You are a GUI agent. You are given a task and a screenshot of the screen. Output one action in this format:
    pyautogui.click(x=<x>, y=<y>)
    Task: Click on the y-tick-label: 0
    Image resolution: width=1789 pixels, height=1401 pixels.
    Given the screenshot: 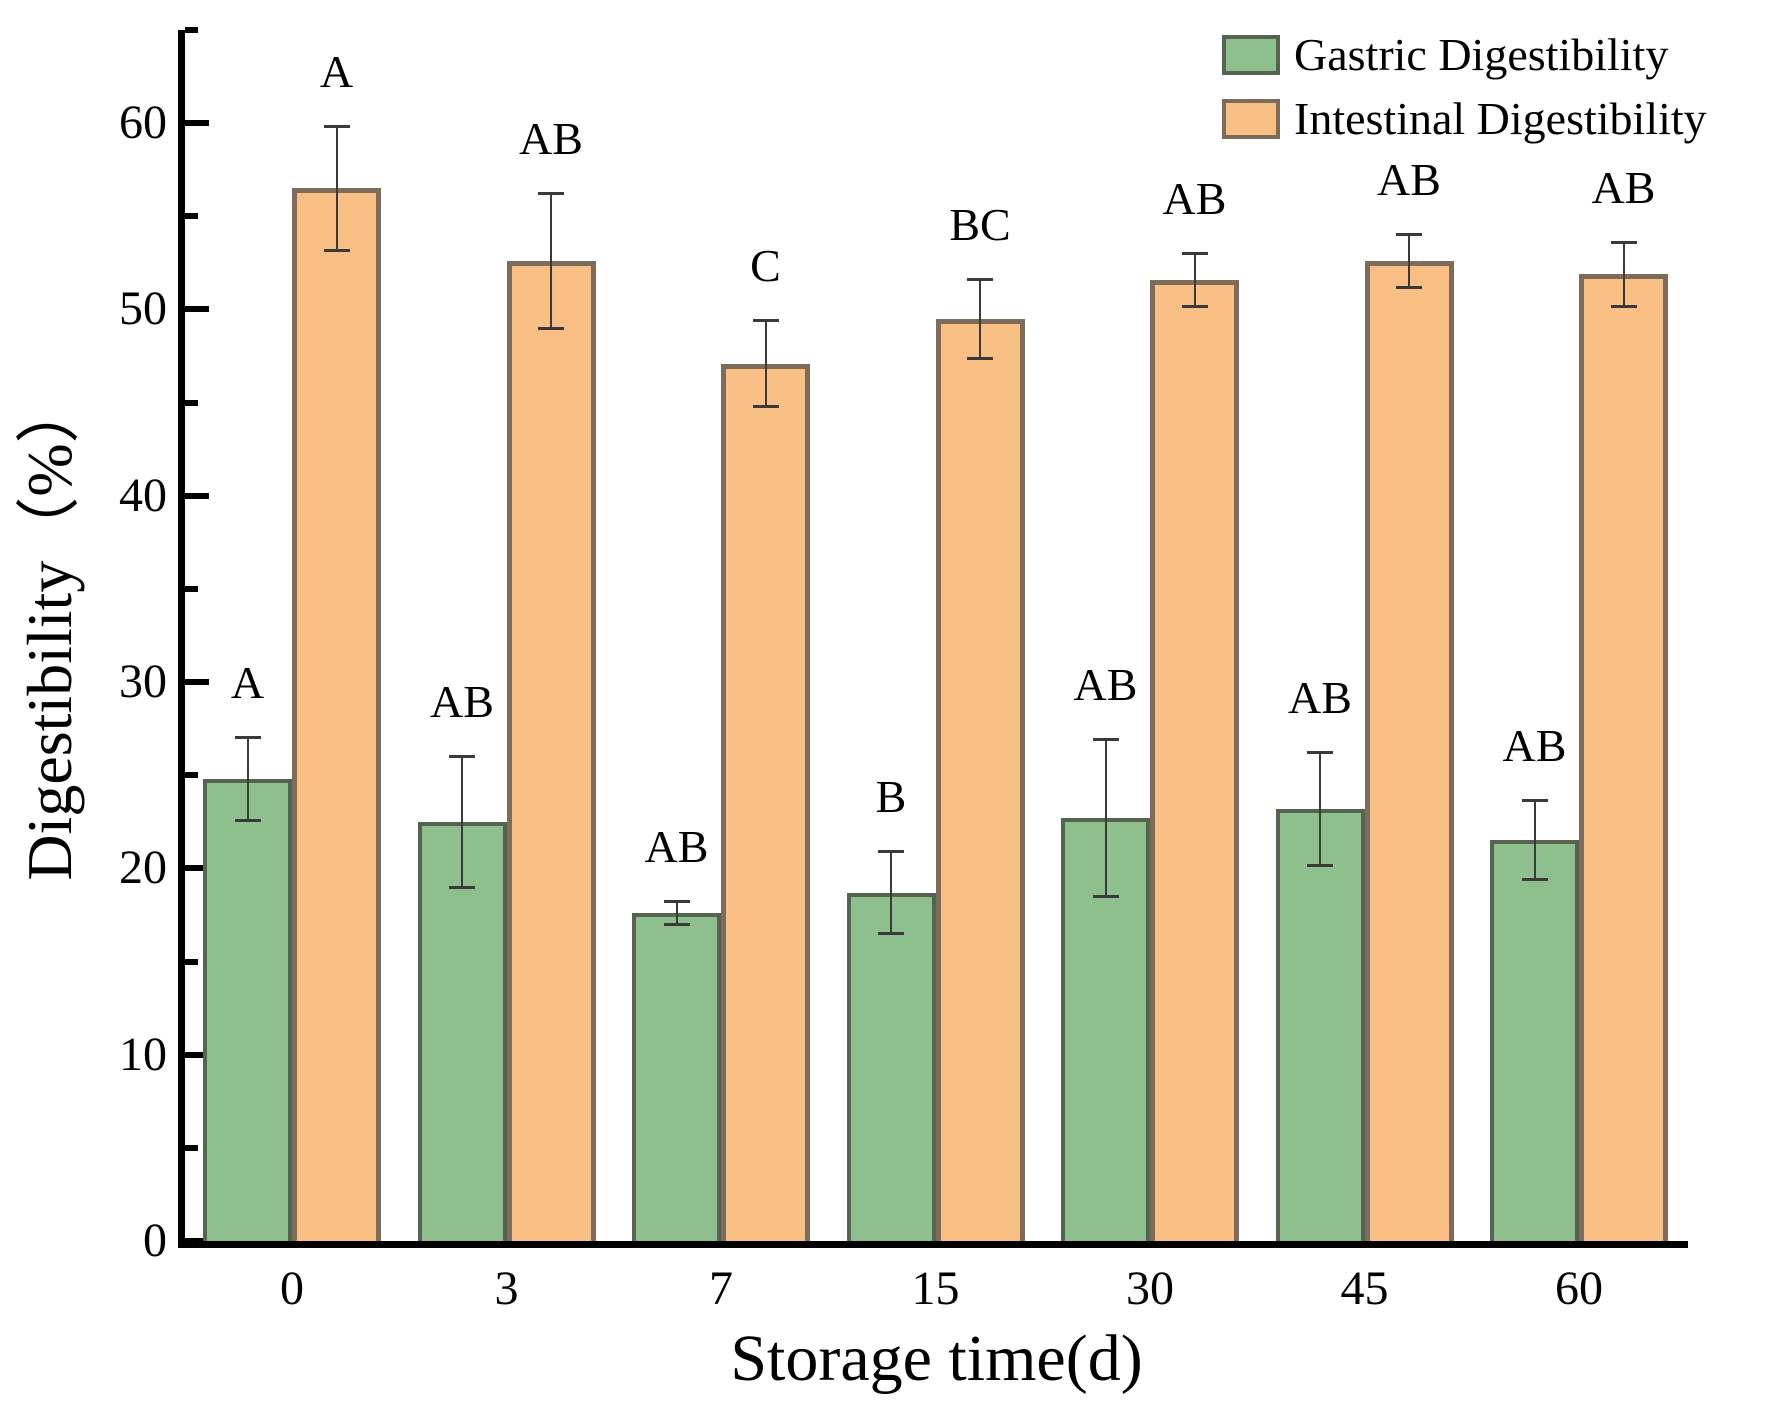 What is the action you would take?
    pyautogui.click(x=155, y=1240)
    